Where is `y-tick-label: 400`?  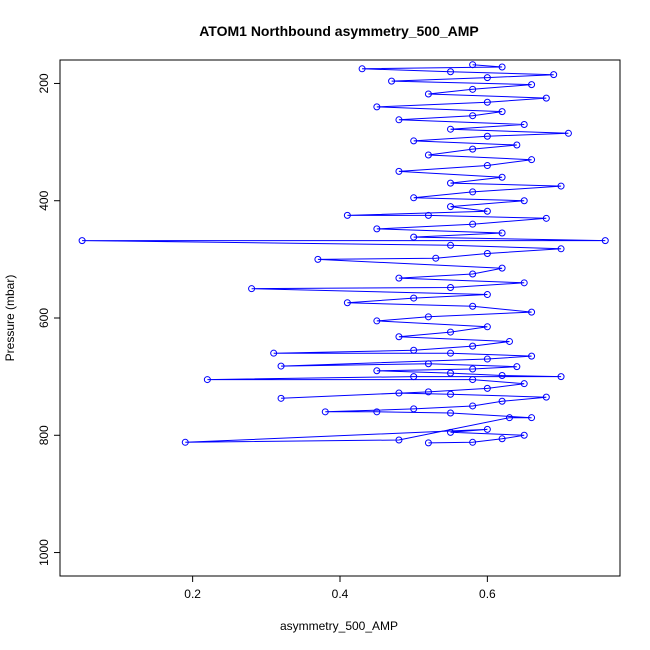
y-tick-label: 400 is located at coordinates (44, 200).